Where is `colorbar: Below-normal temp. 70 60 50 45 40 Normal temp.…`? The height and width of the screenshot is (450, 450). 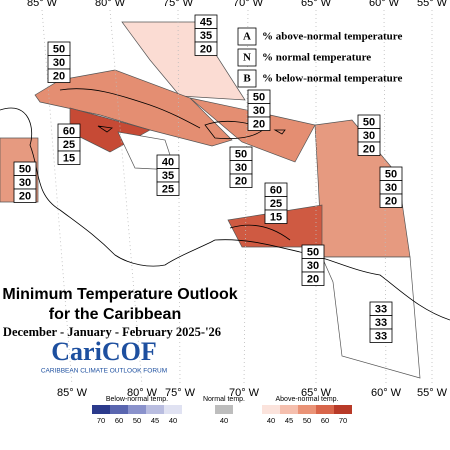
colorbar: Below-normal temp. 70 60 50 45 40 Normal temp.… is located at coordinates (222, 410).